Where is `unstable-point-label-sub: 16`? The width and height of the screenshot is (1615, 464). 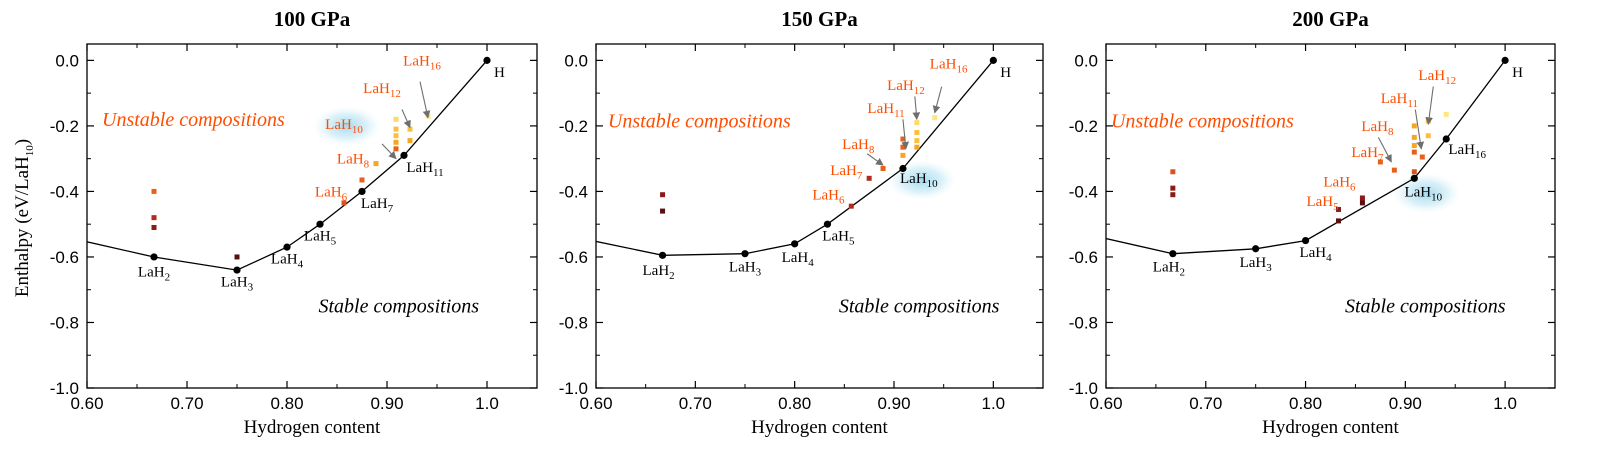
unstable-point-label-sub: 16 is located at coordinates (962, 70).